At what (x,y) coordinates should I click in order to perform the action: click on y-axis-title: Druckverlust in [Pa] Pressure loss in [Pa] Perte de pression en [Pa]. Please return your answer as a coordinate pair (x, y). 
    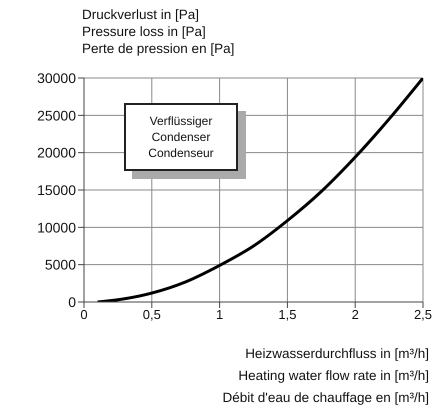
    Looking at the image, I should click on (158, 31).